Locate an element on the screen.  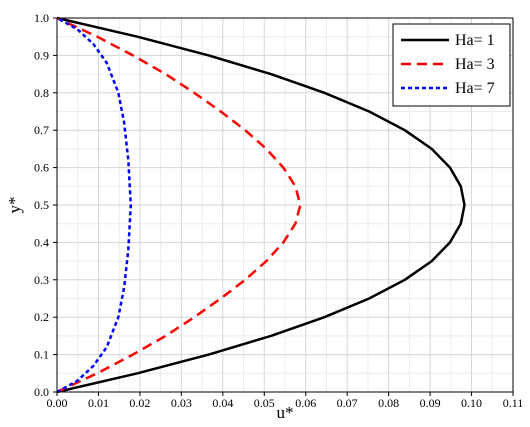
legend-label: Ha= 3 is located at coordinates (475, 64).